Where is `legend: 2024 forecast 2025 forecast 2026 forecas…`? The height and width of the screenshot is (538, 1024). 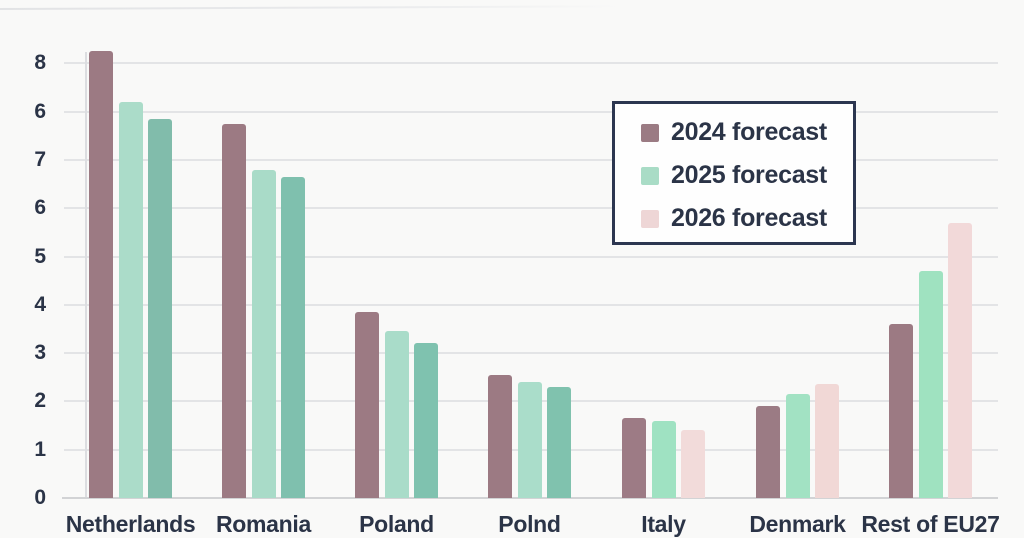
legend: 2024 forecast 2025 forecast 2026 forecas… is located at coordinates (734, 173).